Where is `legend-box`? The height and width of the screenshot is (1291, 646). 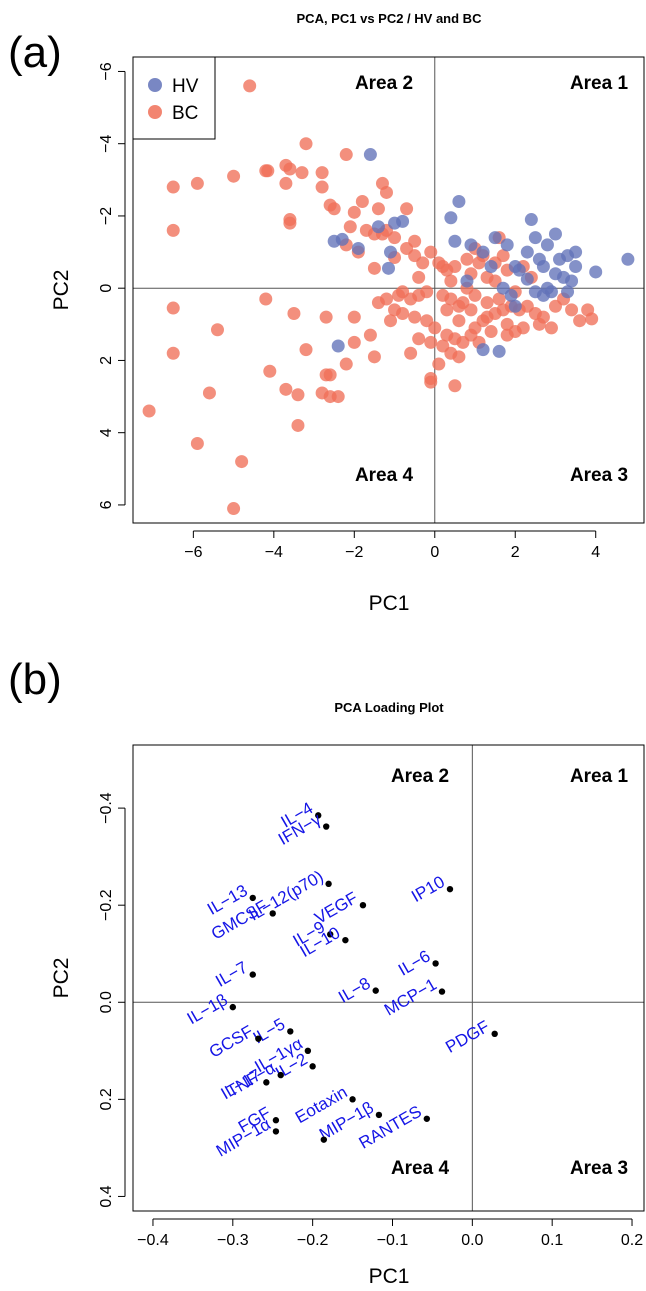
legend-box is located at coordinates (174, 98).